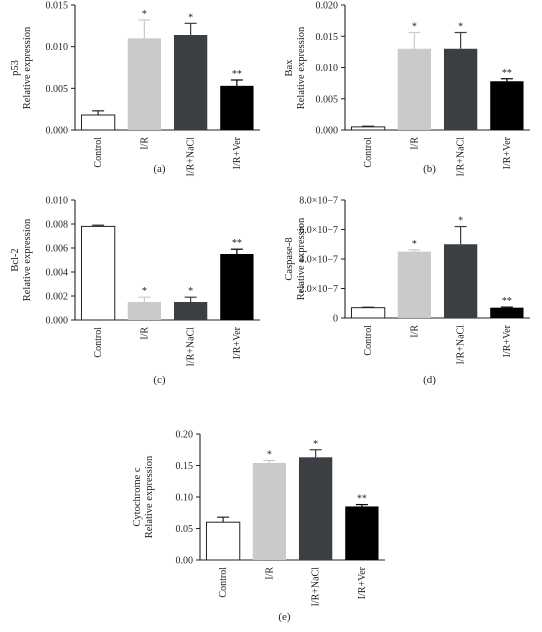 The width and height of the screenshot is (542, 632). What do you see at coordinates (335, 319) in the screenshot?
I see `panel-d-ytick-label: 0` at bounding box center [335, 319].